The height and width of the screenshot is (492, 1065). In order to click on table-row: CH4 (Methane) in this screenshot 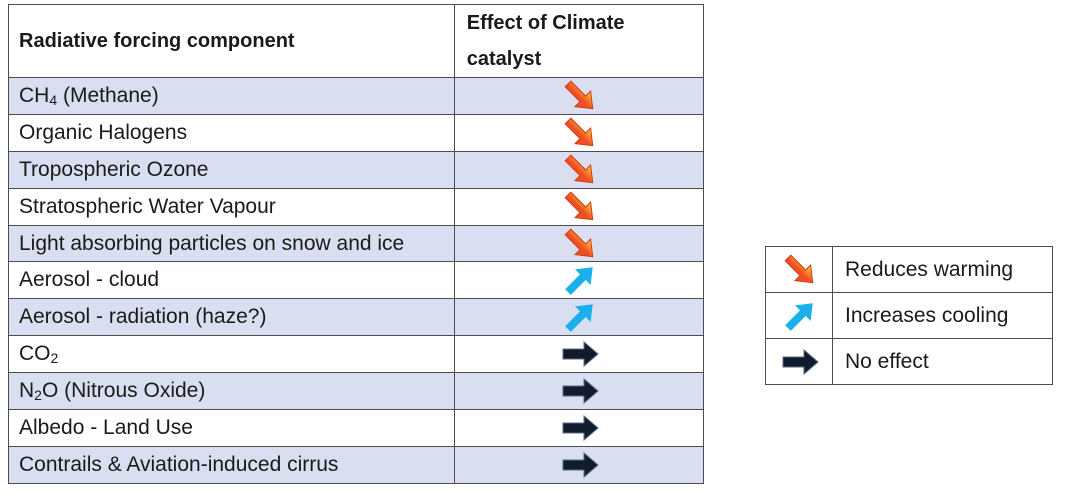, I will do `click(356, 96)`.